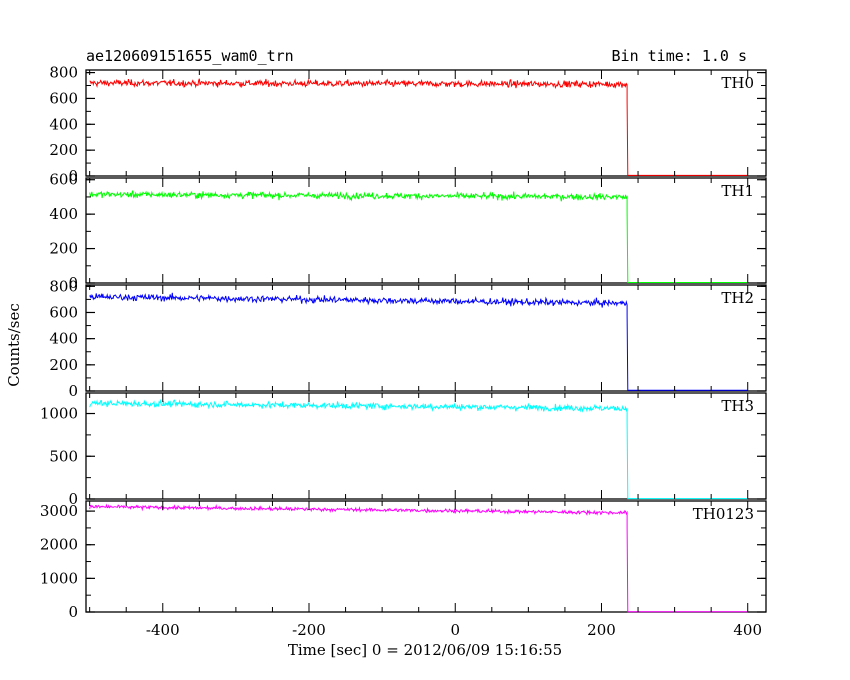 The width and height of the screenshot is (850, 680). I want to click on panel-th3: 0 500 1000 TH3, so click(403, 450).